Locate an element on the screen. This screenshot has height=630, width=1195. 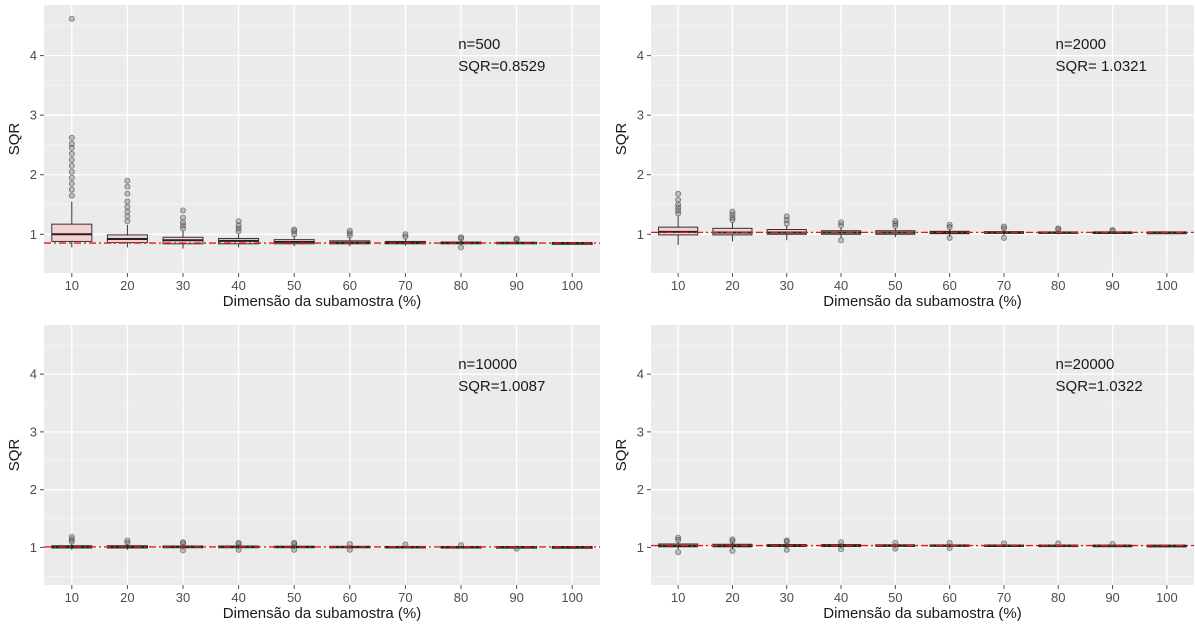
annotation-text: n=20000 is located at coordinates (1085, 364).